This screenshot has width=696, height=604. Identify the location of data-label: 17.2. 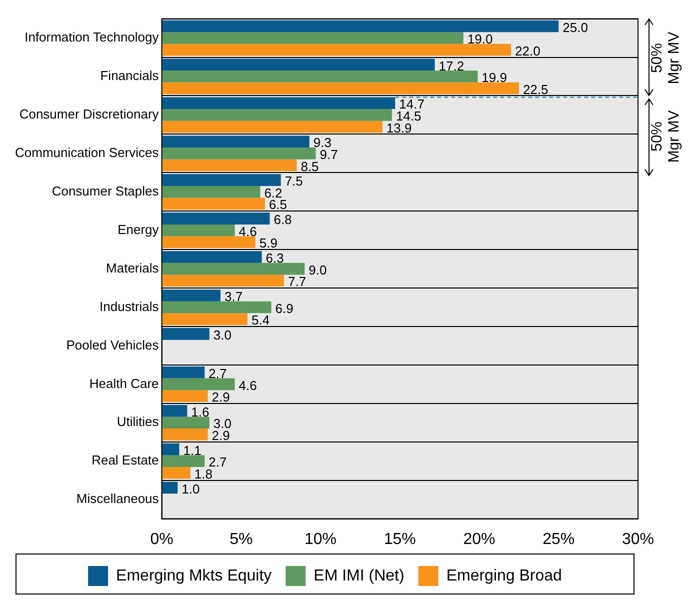
(451, 66).